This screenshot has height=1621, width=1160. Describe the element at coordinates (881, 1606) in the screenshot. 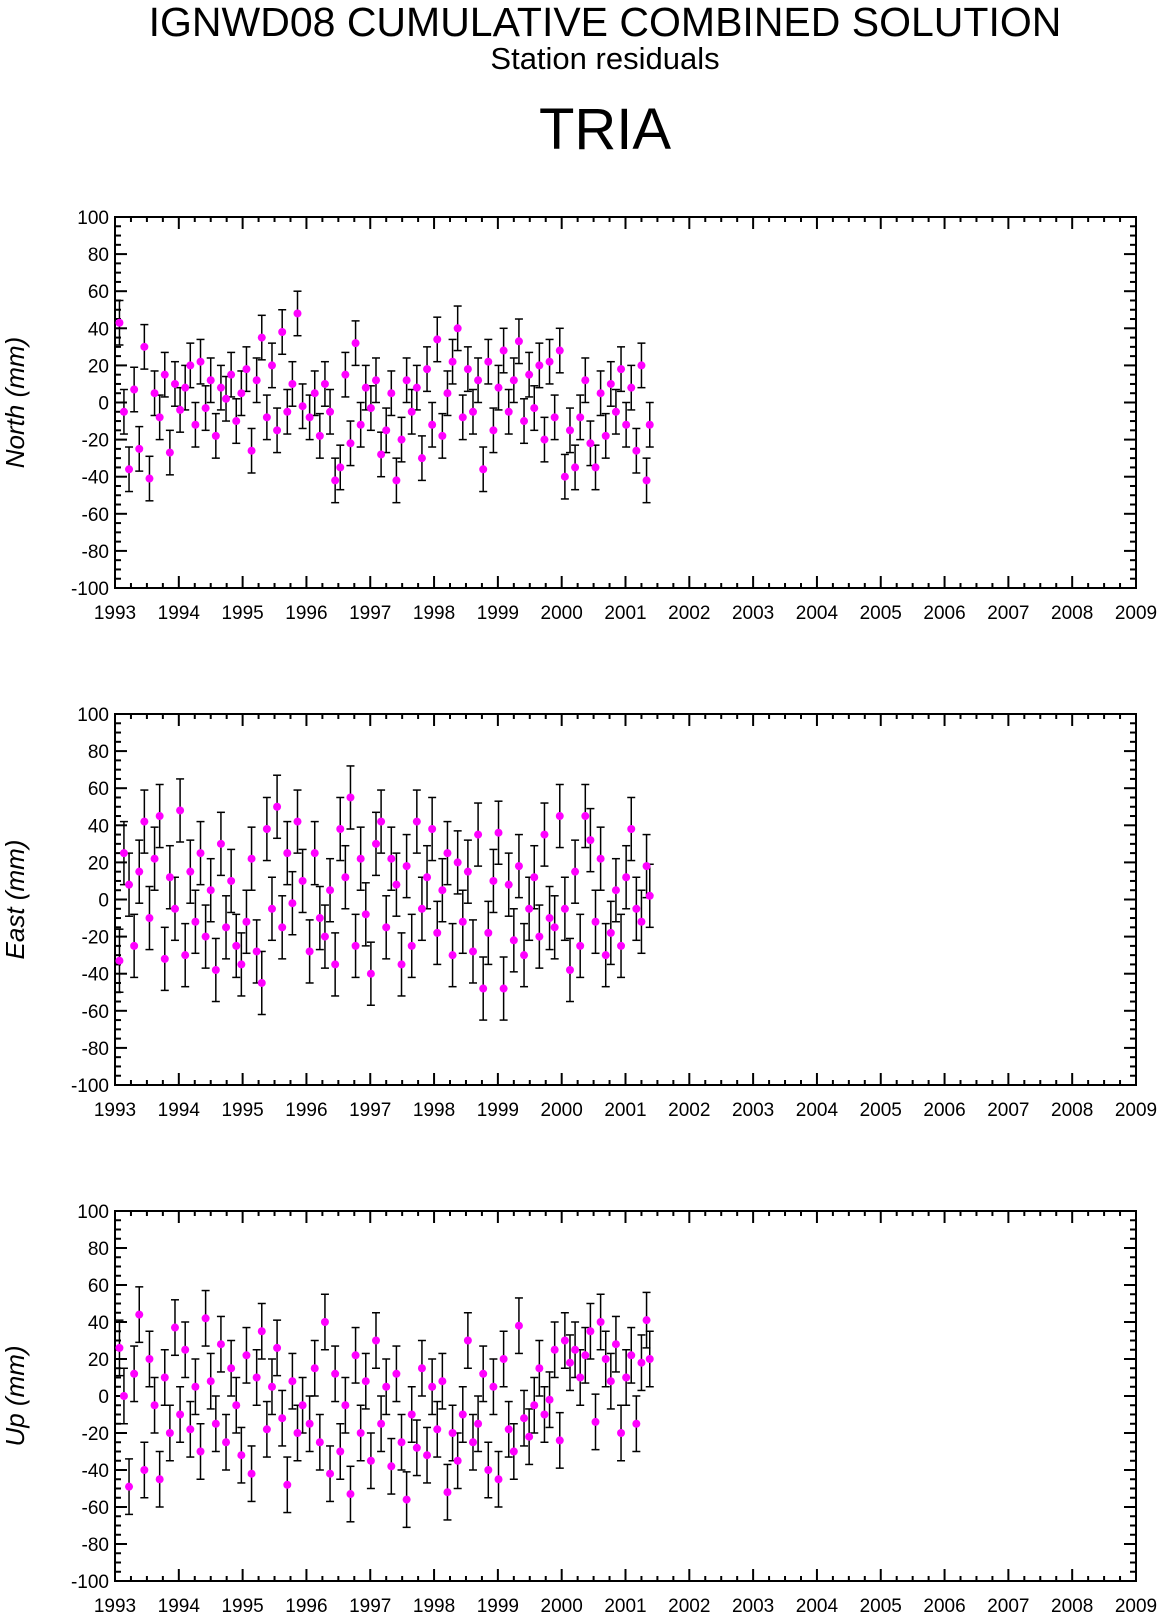

I see `x-tick-label: 2005` at that location.